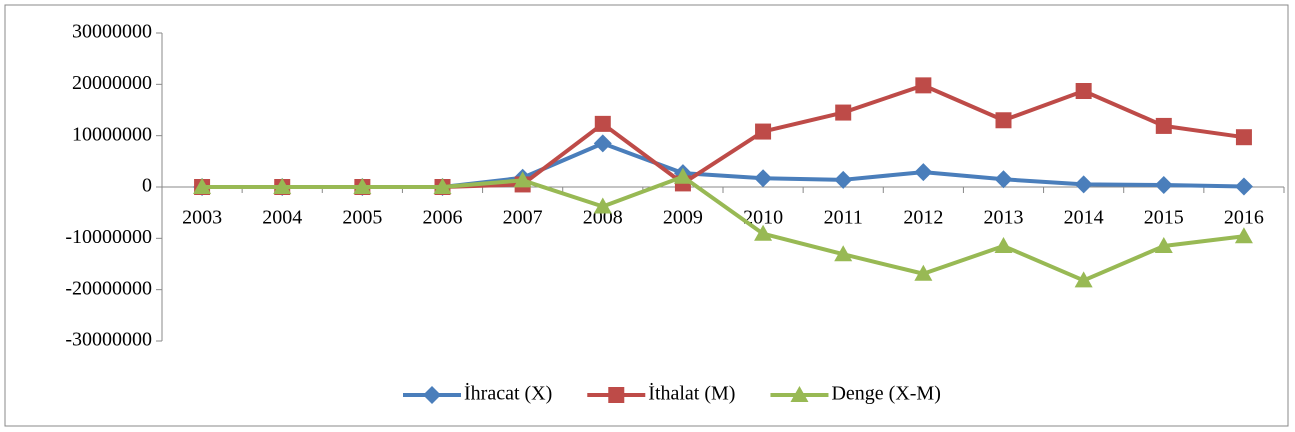 This screenshot has height=432, width=1295. I want to click on x-tick-label: 2013, so click(1004, 218).